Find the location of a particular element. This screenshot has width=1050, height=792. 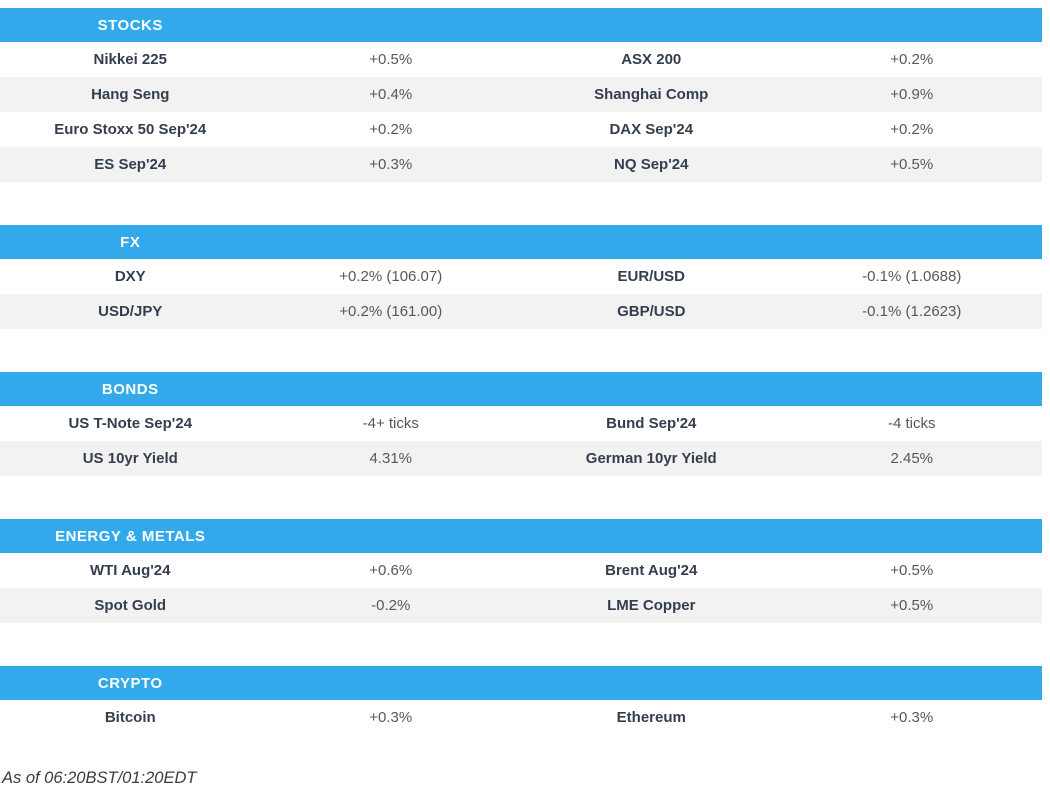

instrument-name-left: Euro Stoxx 50 Sep'24 is located at coordinates (130, 129).